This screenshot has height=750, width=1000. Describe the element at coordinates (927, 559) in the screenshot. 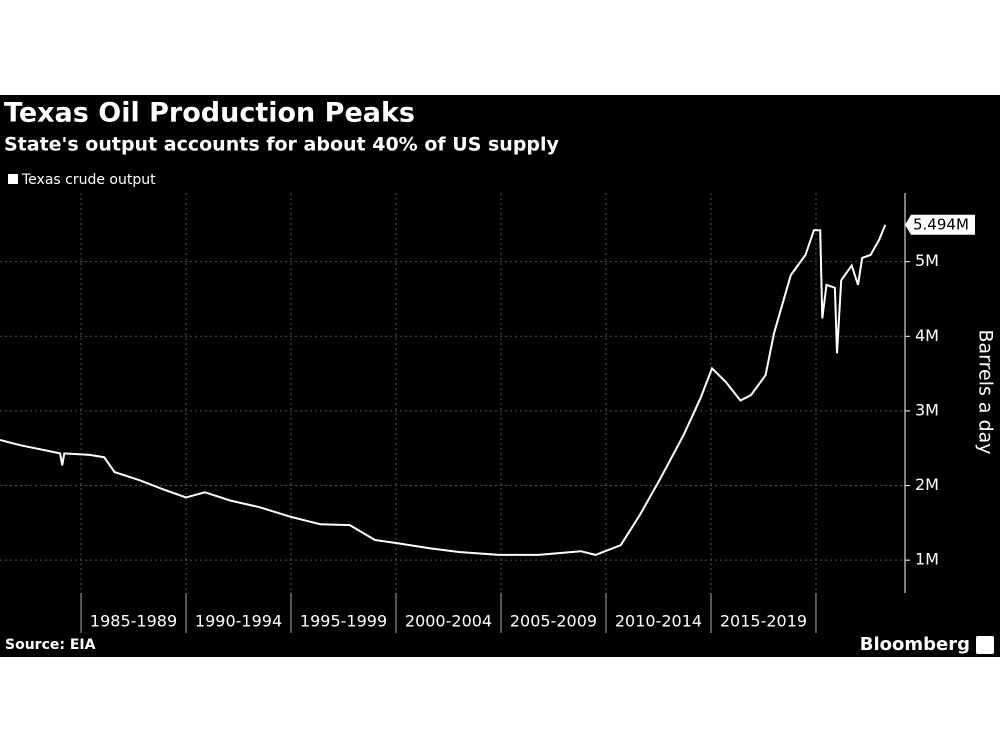

I see `y-tick-label: 1M` at that location.